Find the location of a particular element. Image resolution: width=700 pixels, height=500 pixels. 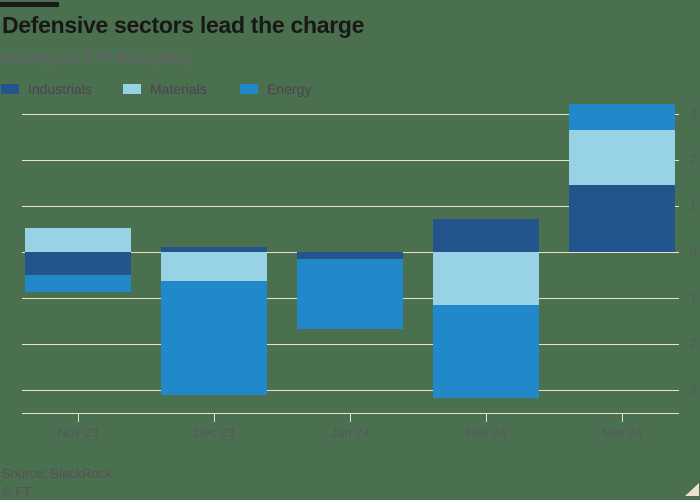

x-axis-label-jan-24: Jan 24 is located at coordinates (350, 432).